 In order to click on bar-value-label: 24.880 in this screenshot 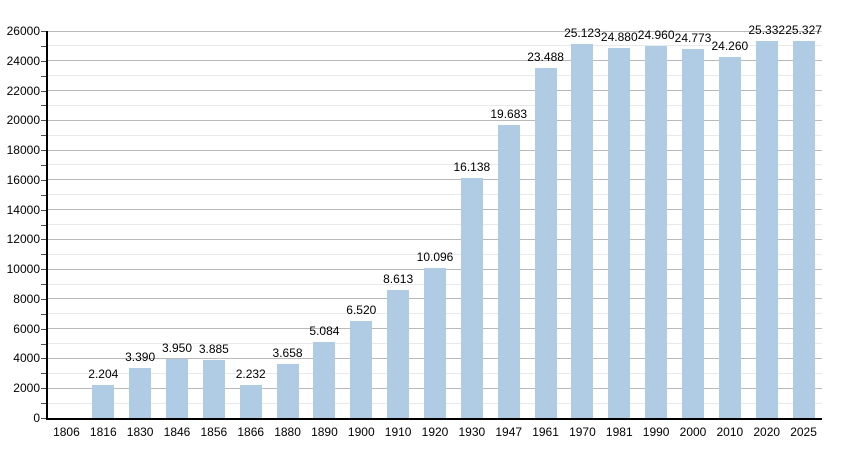, I will do `click(619, 36)`.